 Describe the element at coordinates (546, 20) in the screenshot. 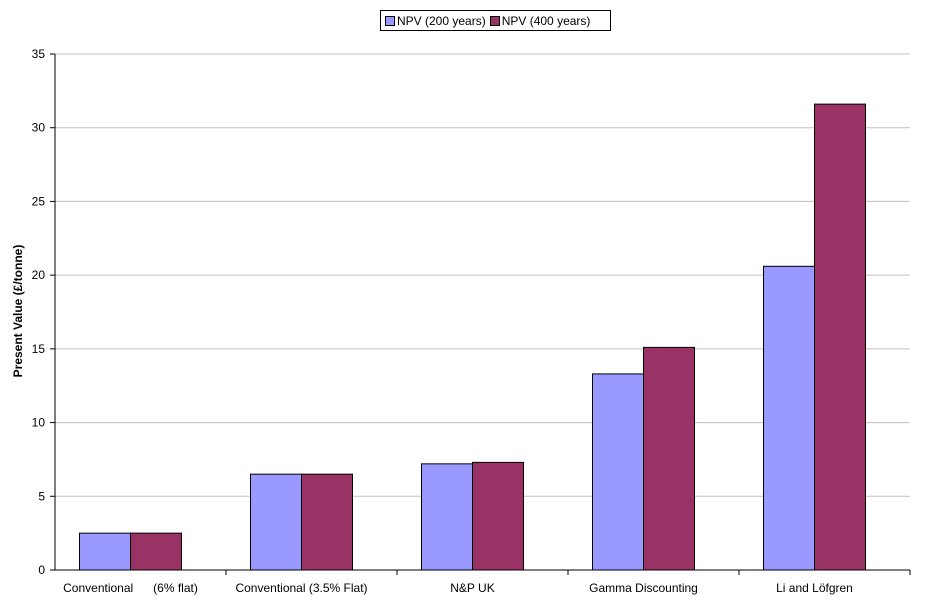

I see `legend-label-400: NPV (400 years)` at that location.